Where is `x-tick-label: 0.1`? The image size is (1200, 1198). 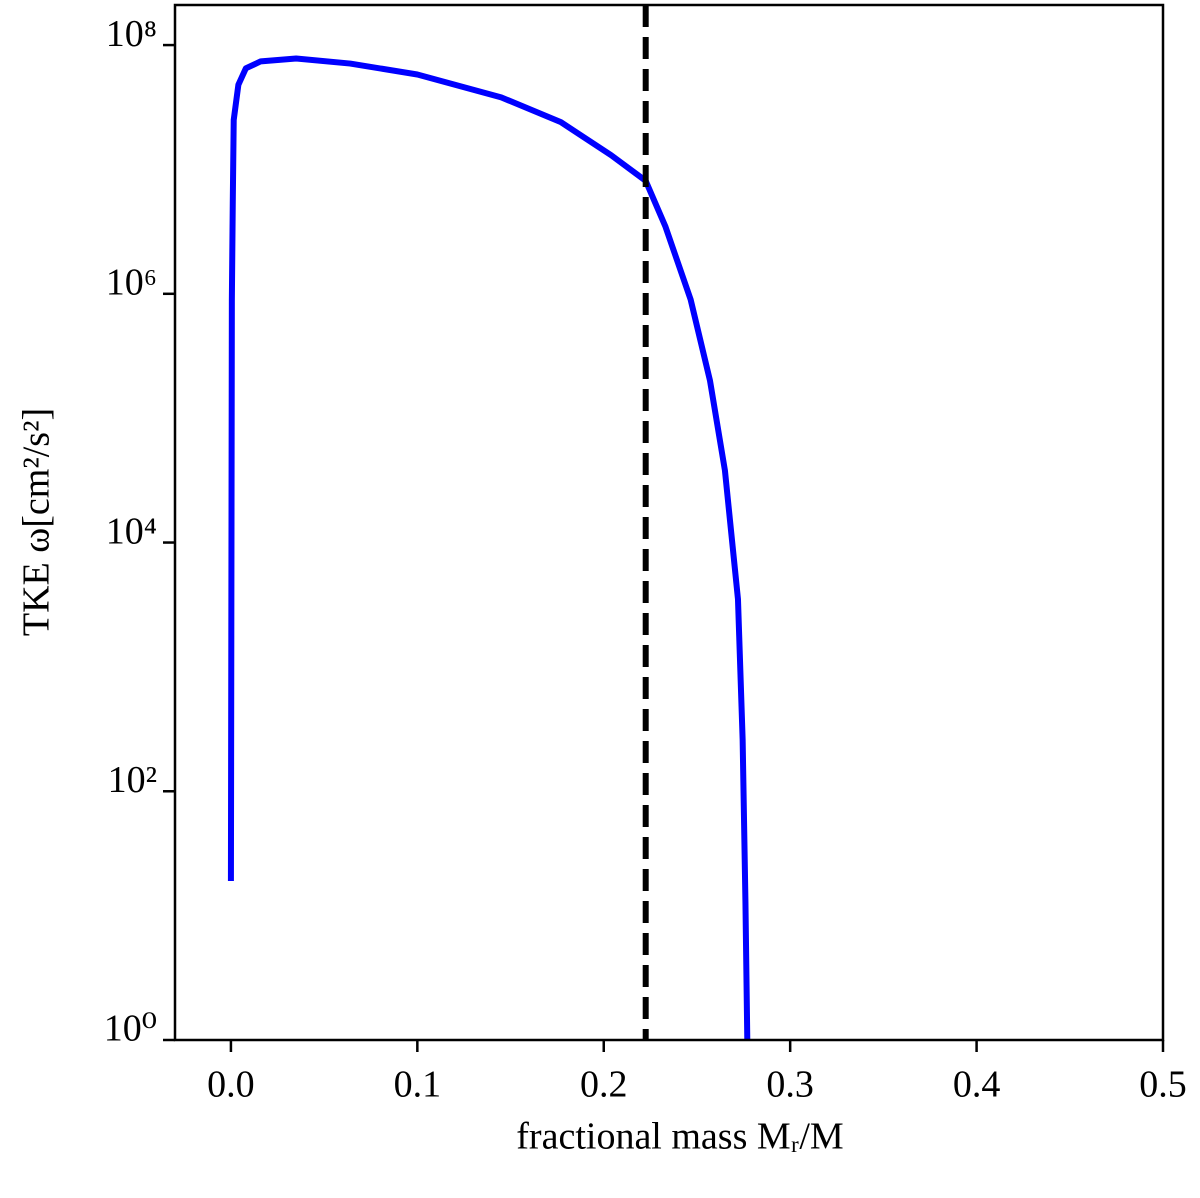 x-tick-label: 0.1 is located at coordinates (418, 1085).